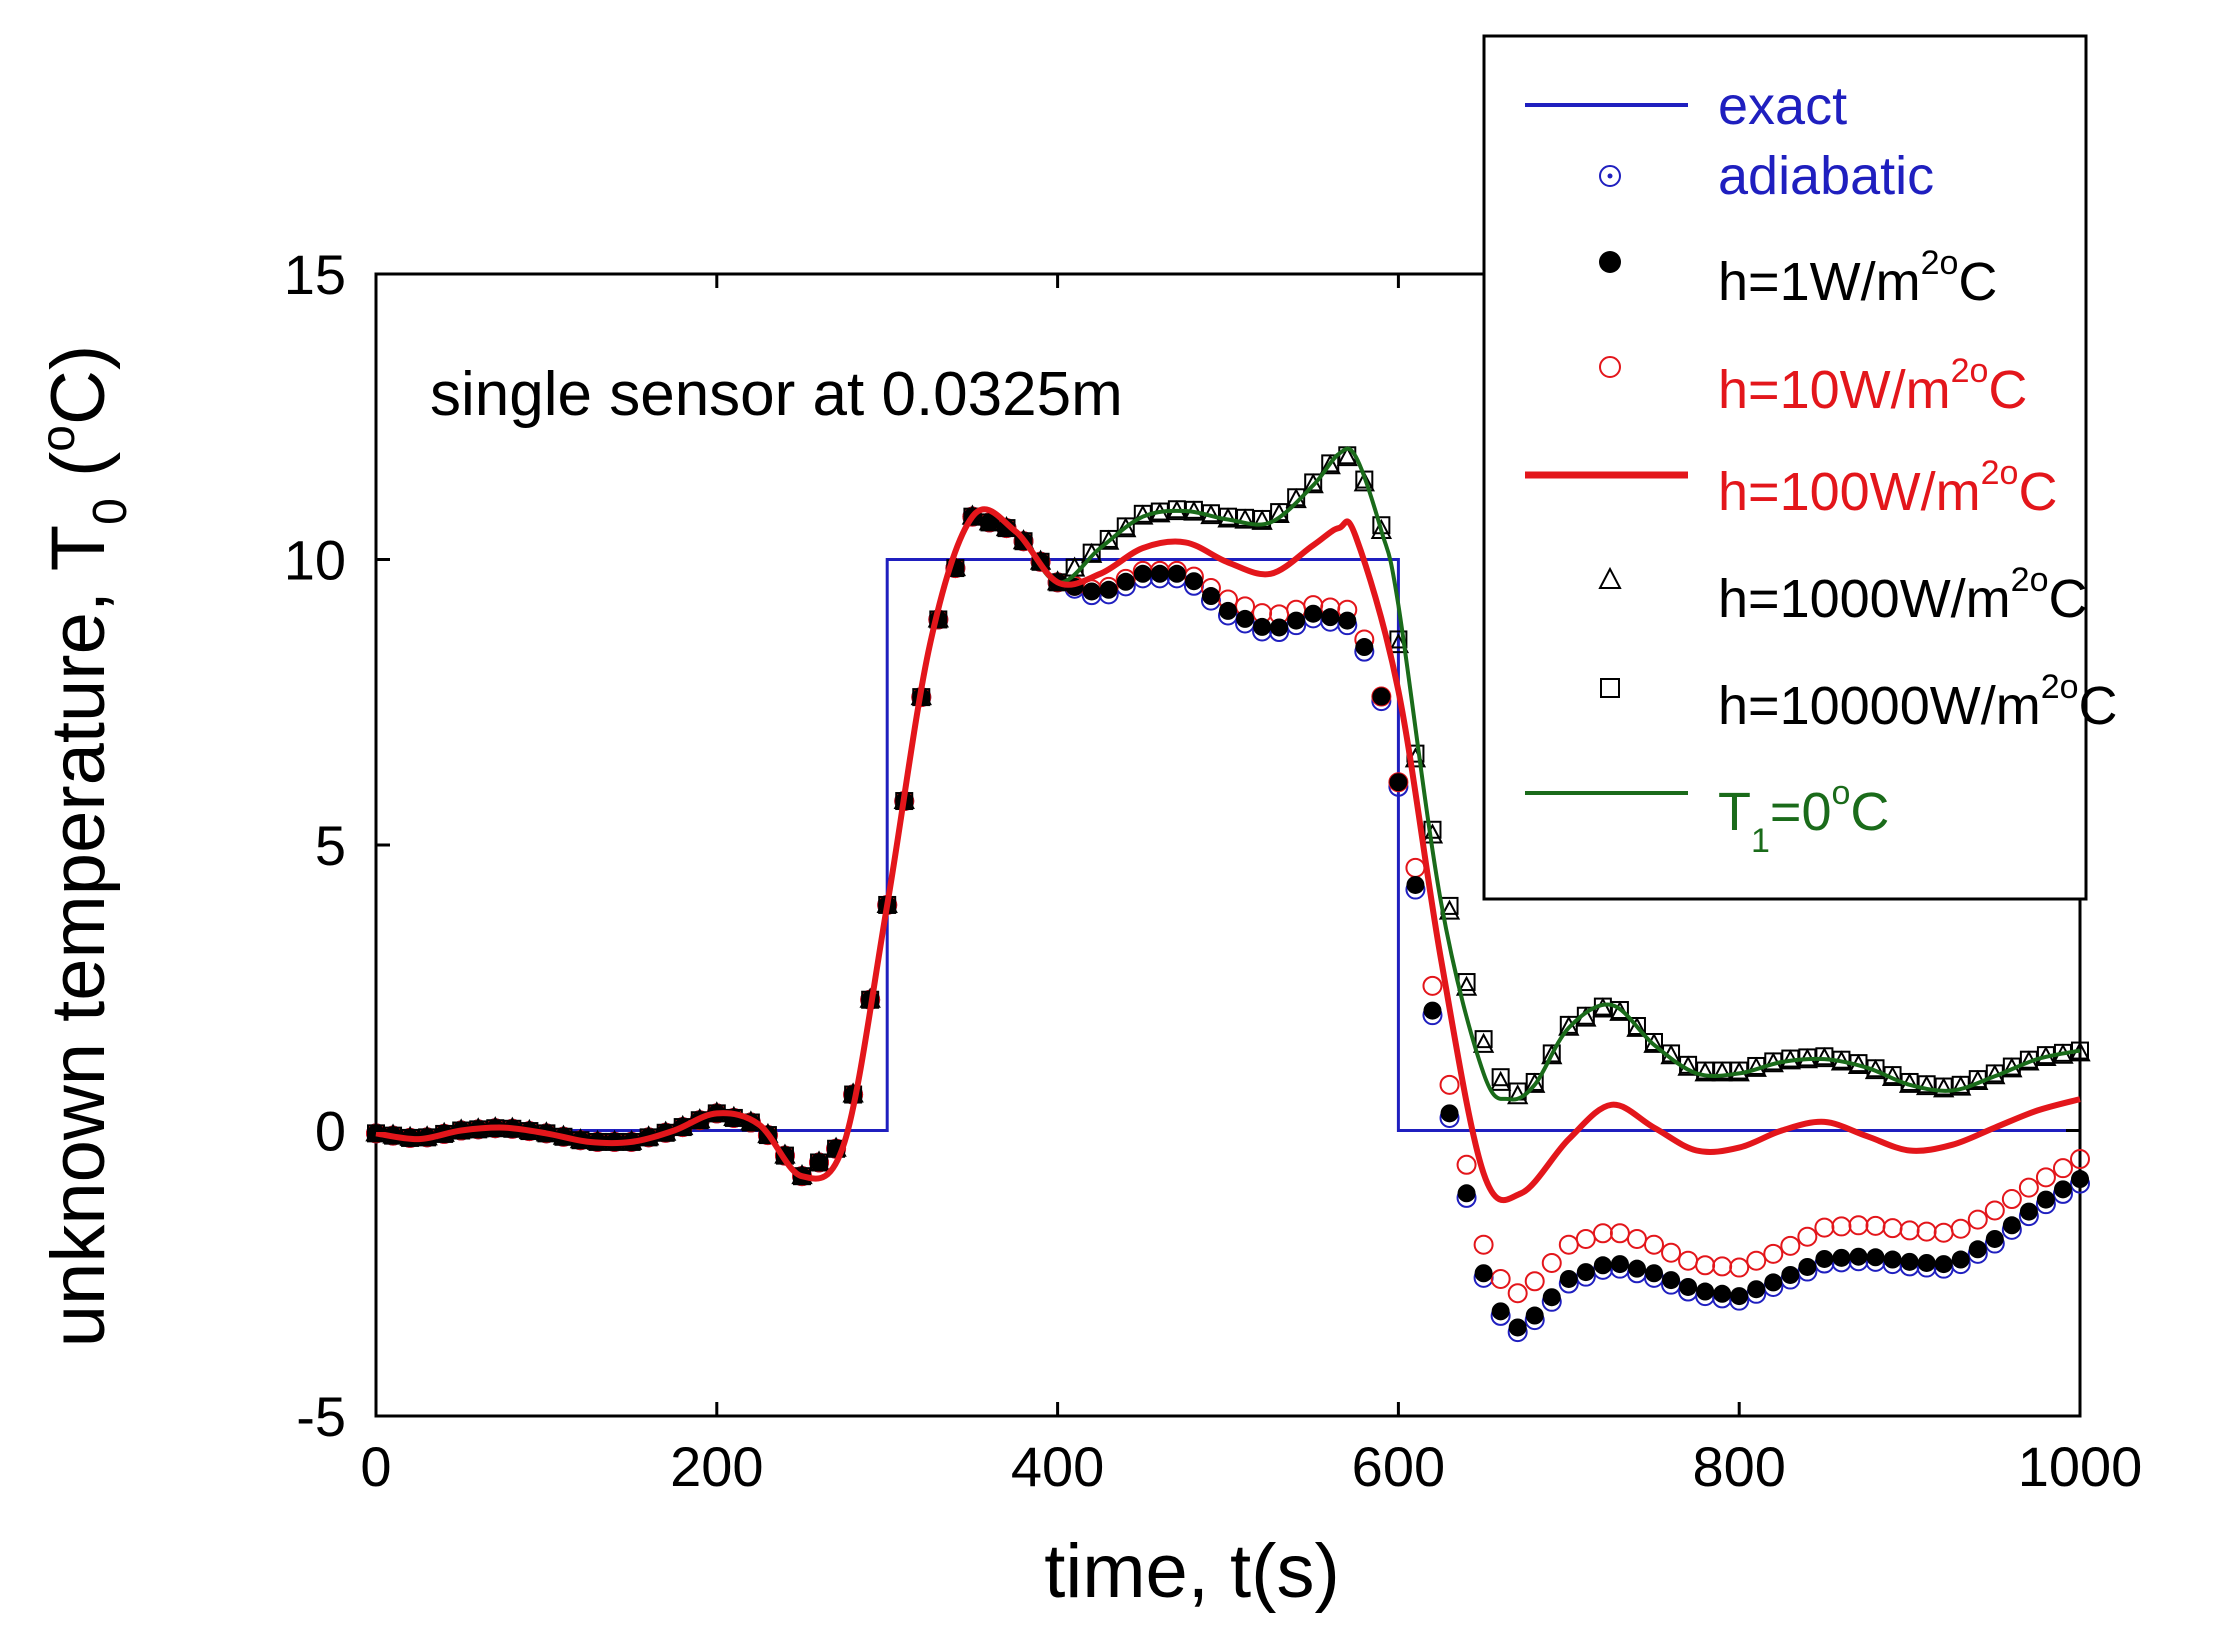  I want to click on legend-marker-h10000, so click(1610, 688).